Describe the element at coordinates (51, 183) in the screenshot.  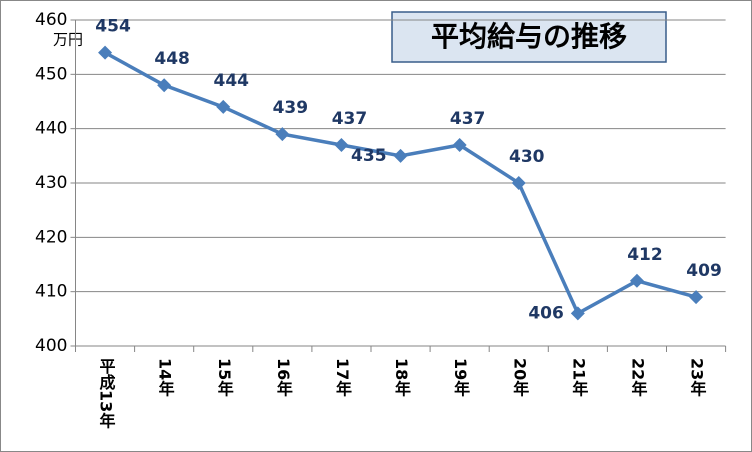
I see `y-tick-label: 430` at that location.